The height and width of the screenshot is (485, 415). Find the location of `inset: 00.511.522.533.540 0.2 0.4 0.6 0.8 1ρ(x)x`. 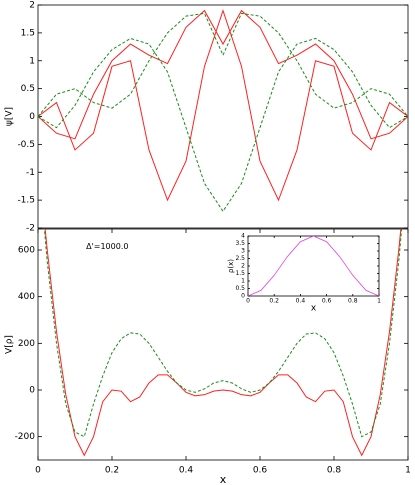

inset: 00.511.522.533.540 0.2 0.4 0.6 0.8 1ρ(x)x is located at coordinates (304, 273).